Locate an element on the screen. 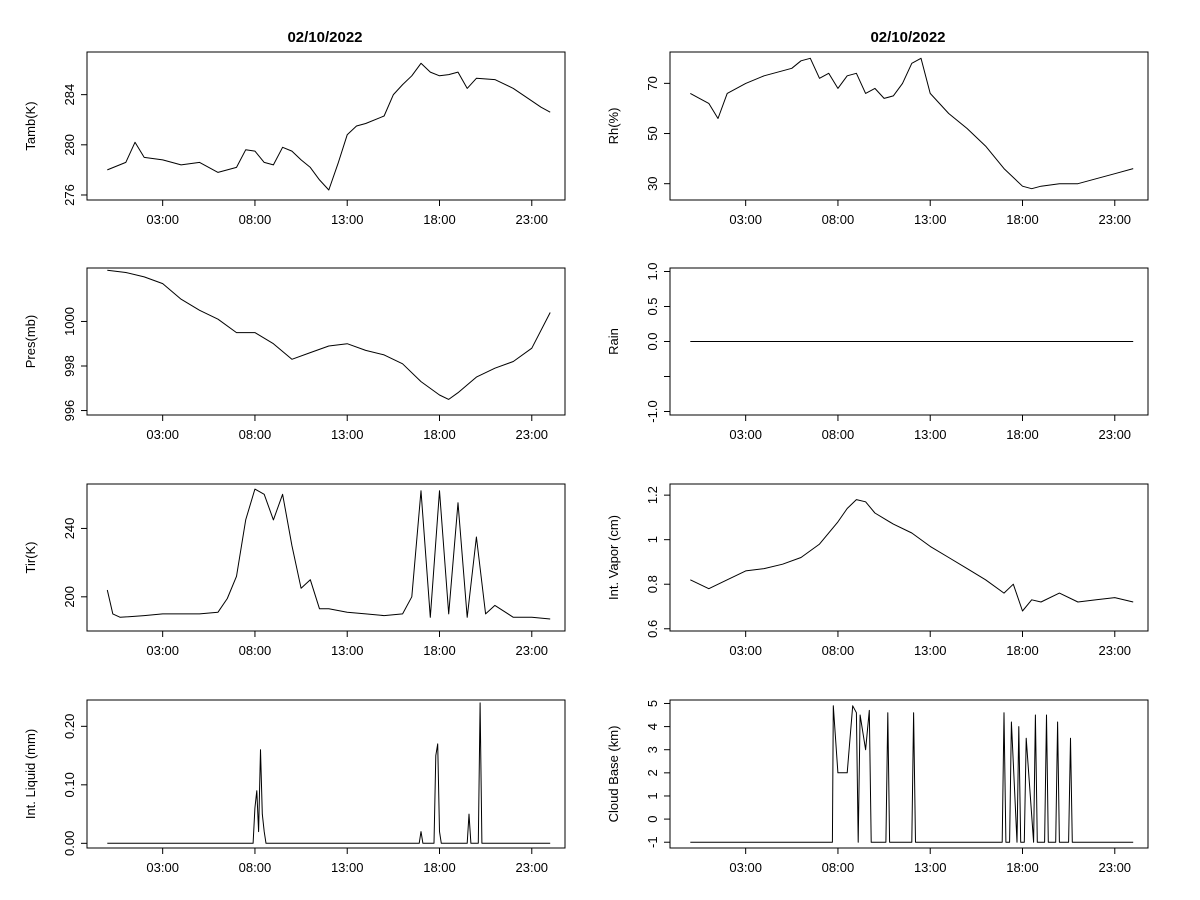 The width and height of the screenshot is (1200, 900). y-axis-label: Tir(K) is located at coordinates (30, 557).